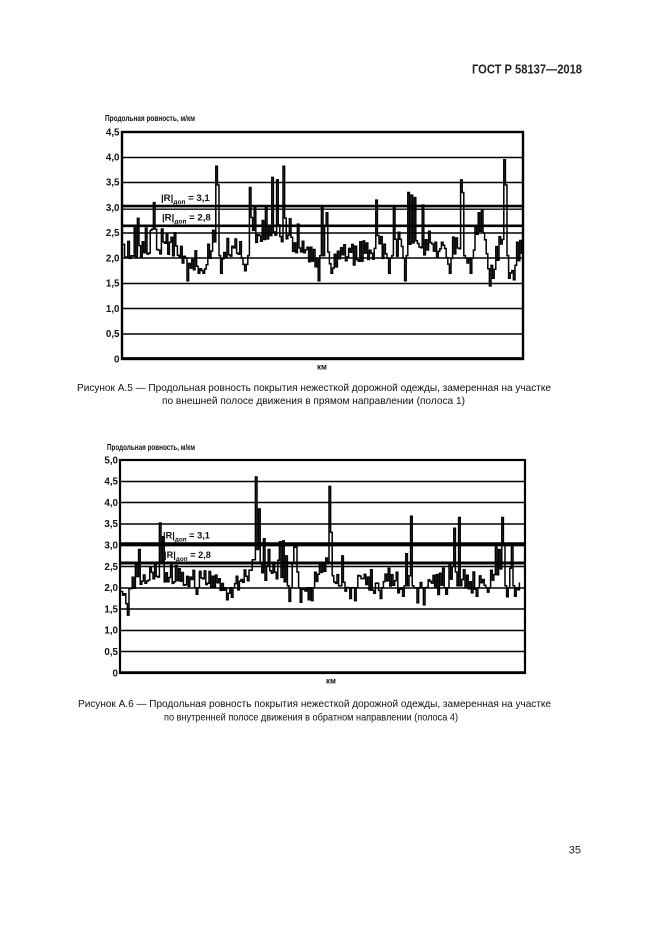 The height and width of the screenshot is (935, 661). I want to click on svg-text: 35, so click(575, 851).